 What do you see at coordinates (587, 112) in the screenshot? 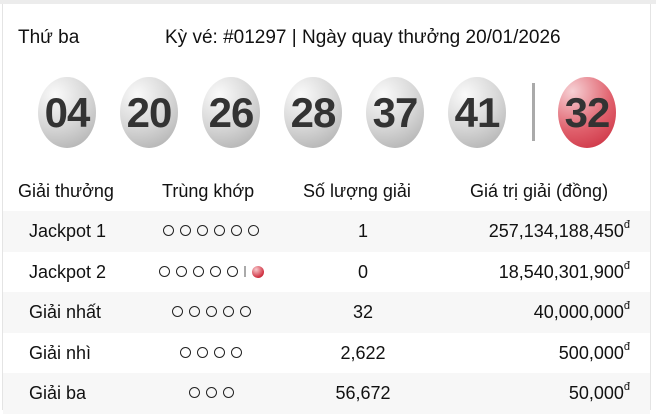
I see `power-ball: 32` at bounding box center [587, 112].